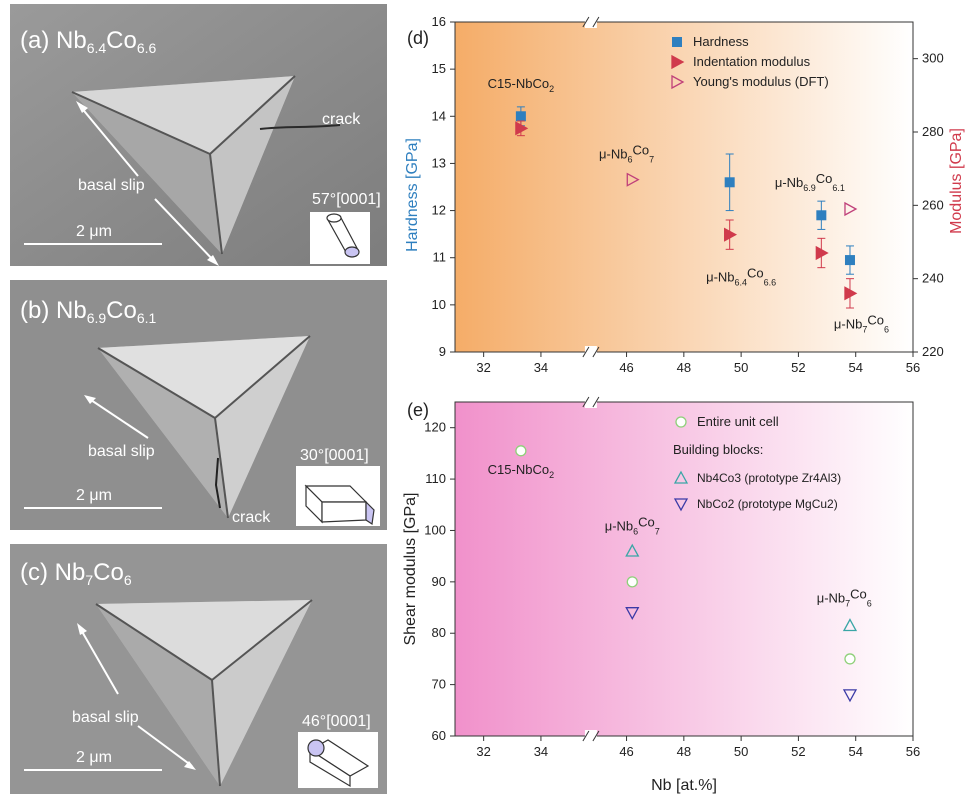  I want to click on y-tick-label: 100, so click(435, 529).